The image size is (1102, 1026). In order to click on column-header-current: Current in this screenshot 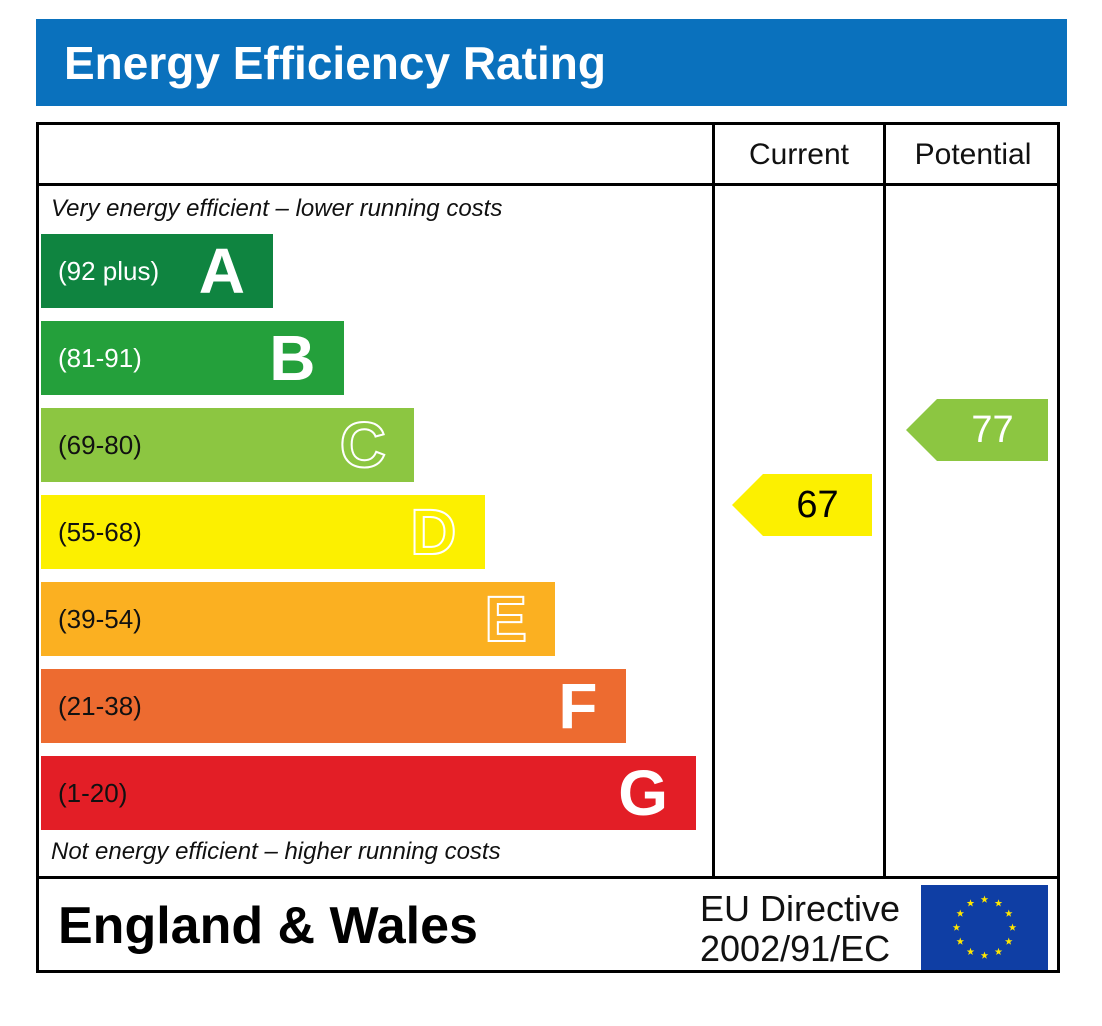, I will do `click(799, 154)`.